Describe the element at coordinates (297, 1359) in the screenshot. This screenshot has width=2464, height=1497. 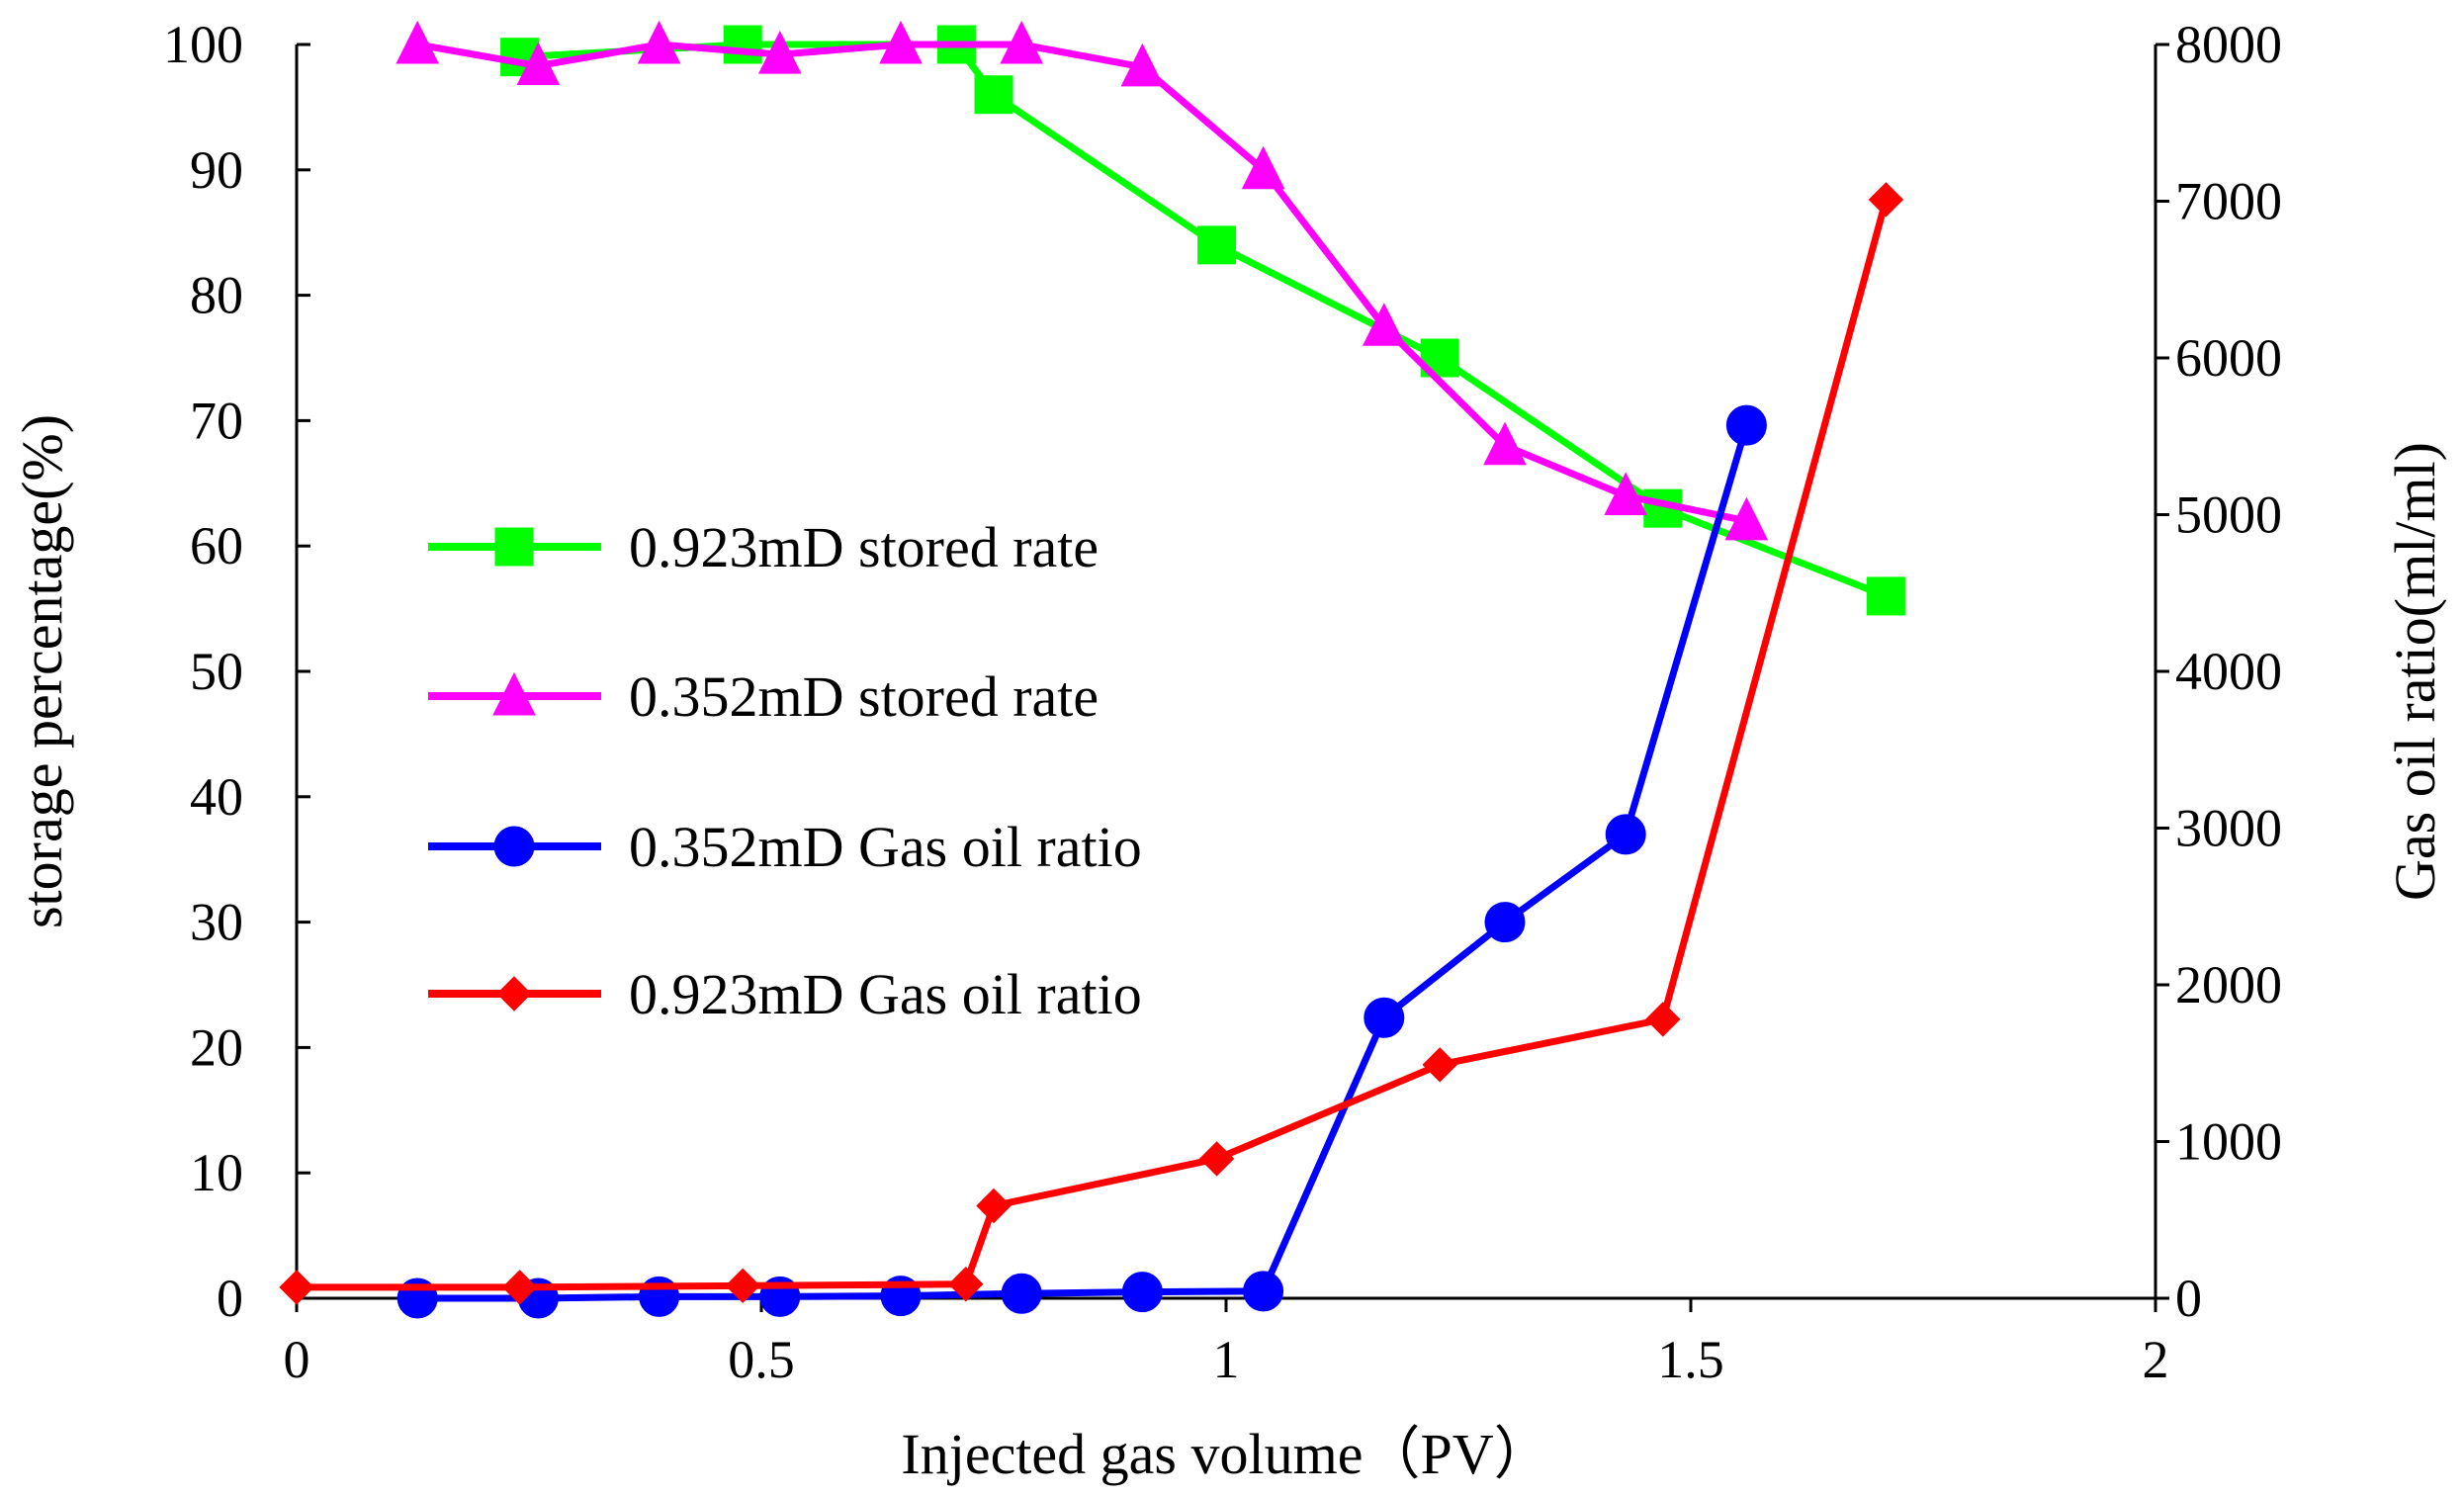
I see `x-tick-label: 0` at that location.